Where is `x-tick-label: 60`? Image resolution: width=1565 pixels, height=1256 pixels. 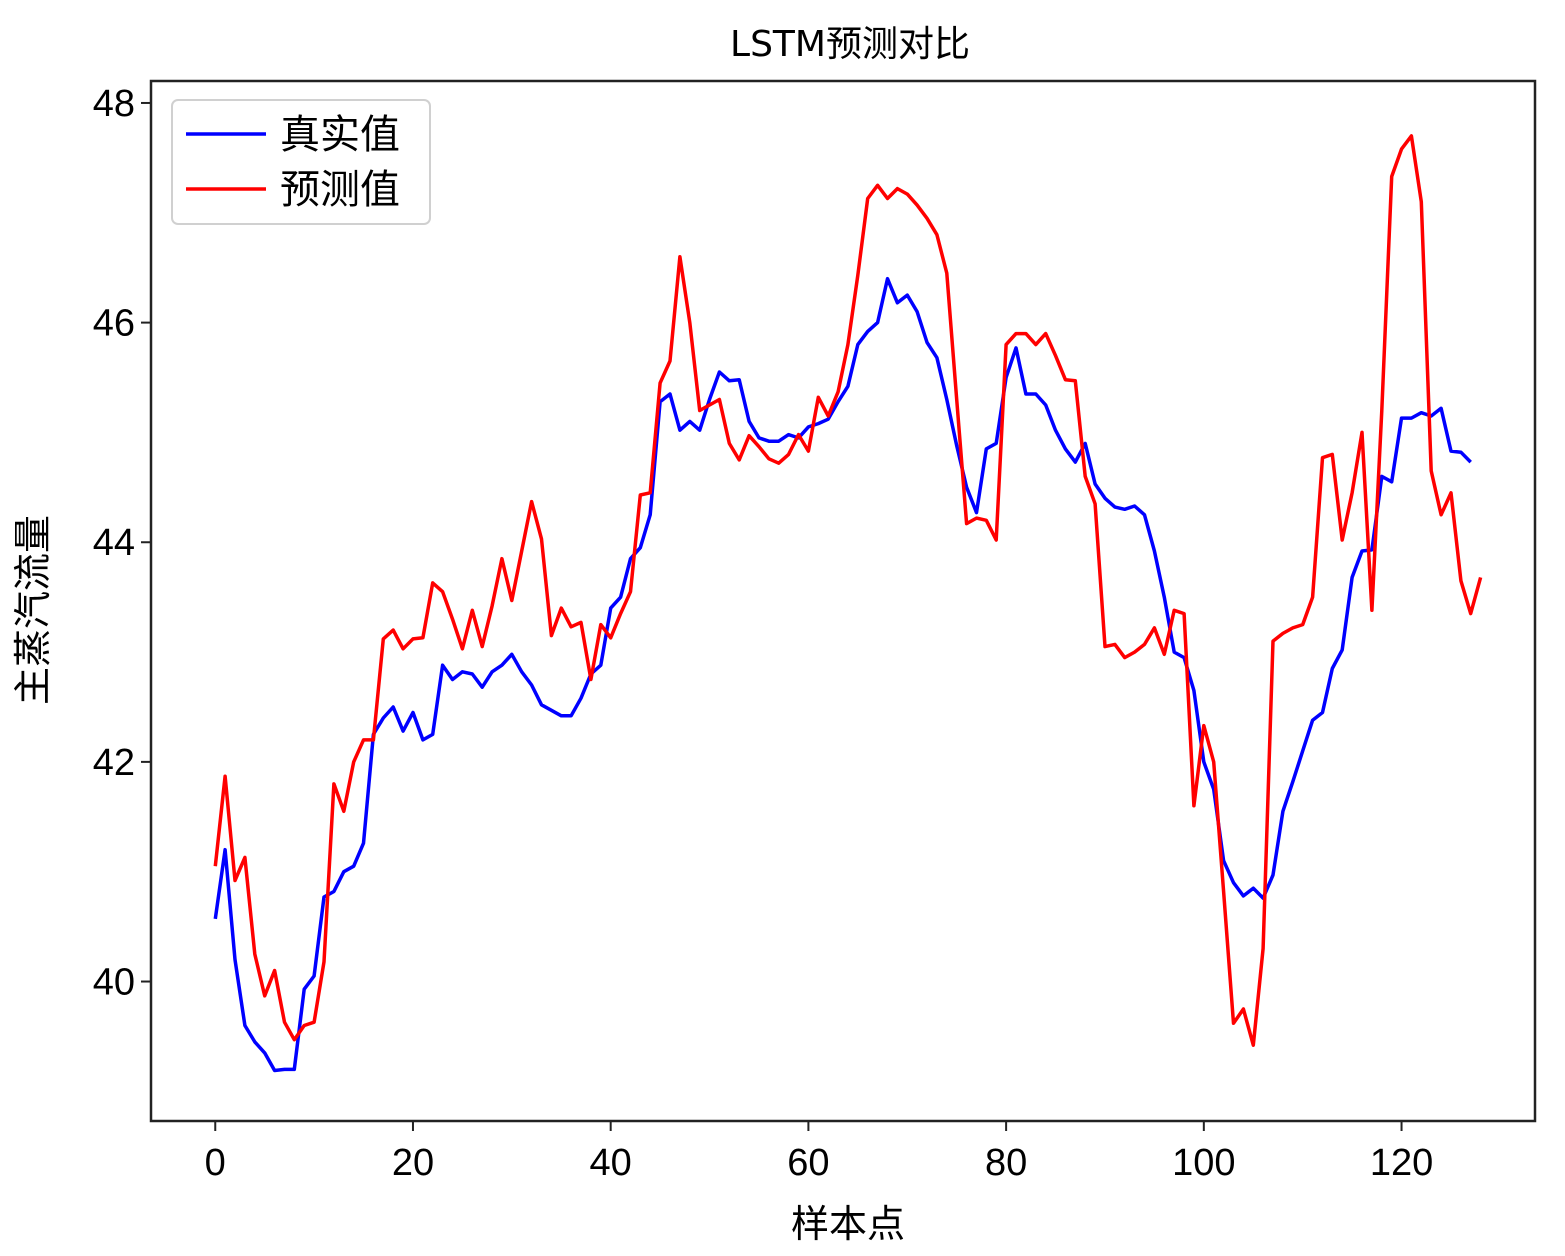 x-tick-label: 60 is located at coordinates (808, 1163).